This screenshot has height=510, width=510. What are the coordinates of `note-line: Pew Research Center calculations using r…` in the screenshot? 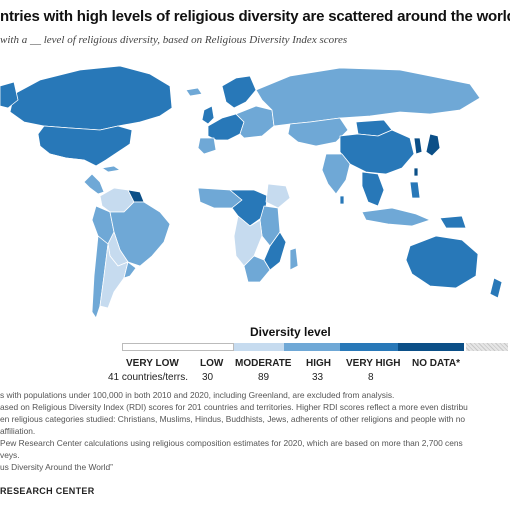 It's located at (231, 443).